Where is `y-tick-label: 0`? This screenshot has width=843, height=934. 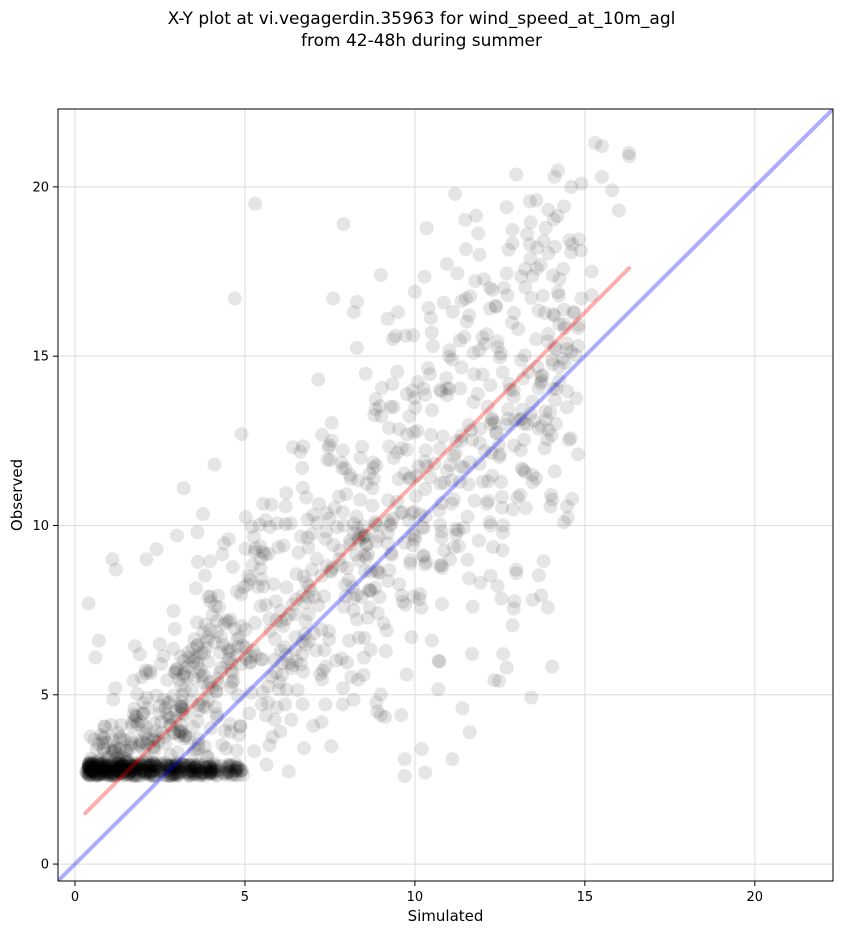 y-tick-label: 0 is located at coordinates (45, 865).